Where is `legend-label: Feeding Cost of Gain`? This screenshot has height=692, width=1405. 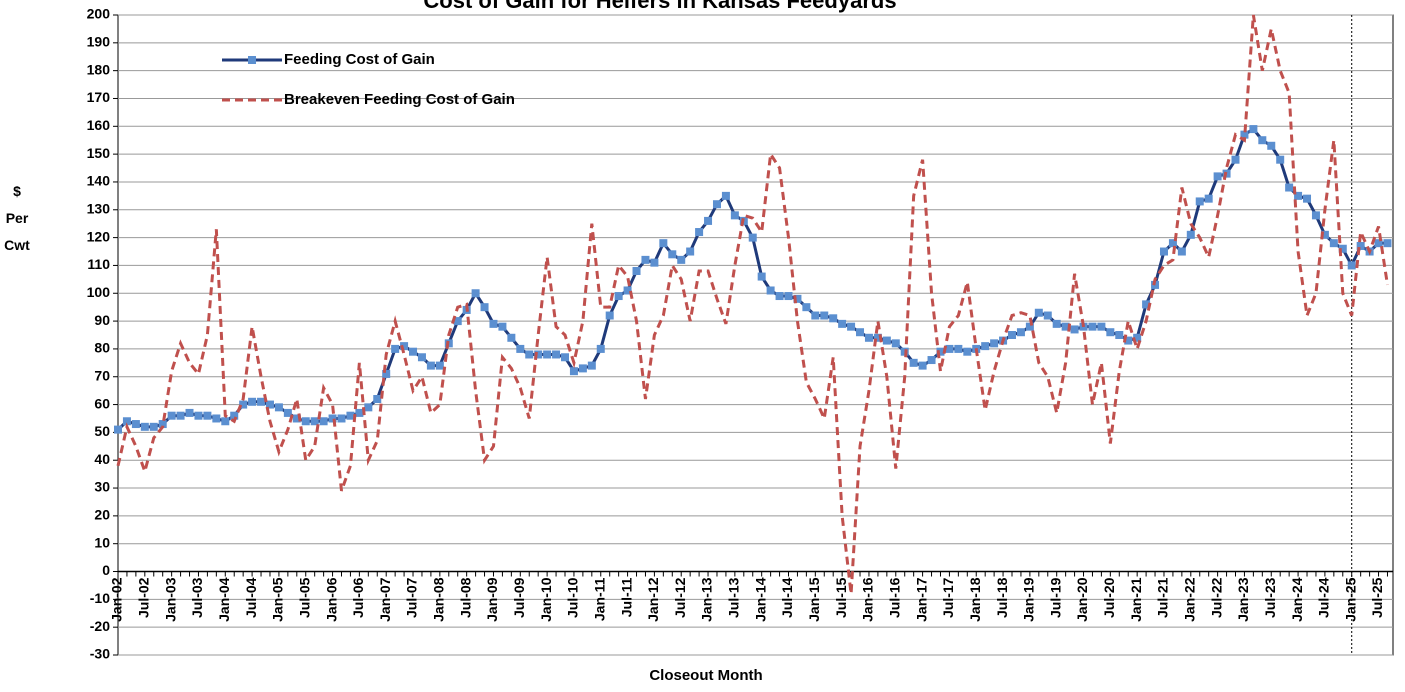
legend-label: Feeding Cost of Gain is located at coordinates (359, 59).